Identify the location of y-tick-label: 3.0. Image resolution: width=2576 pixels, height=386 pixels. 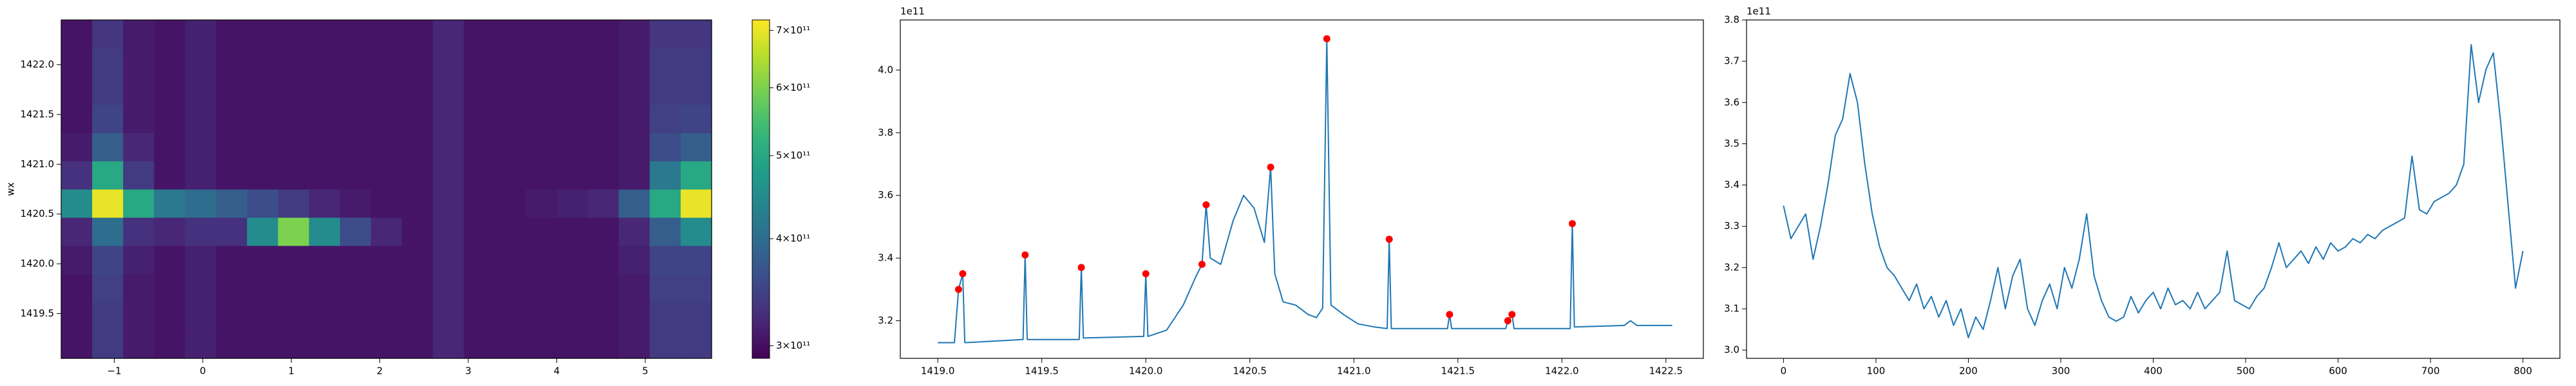
(1731, 350).